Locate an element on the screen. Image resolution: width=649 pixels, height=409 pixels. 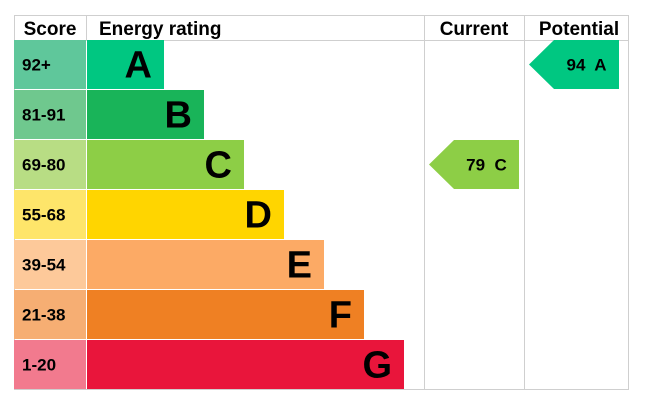
score-cell-g is located at coordinates (50, 364).